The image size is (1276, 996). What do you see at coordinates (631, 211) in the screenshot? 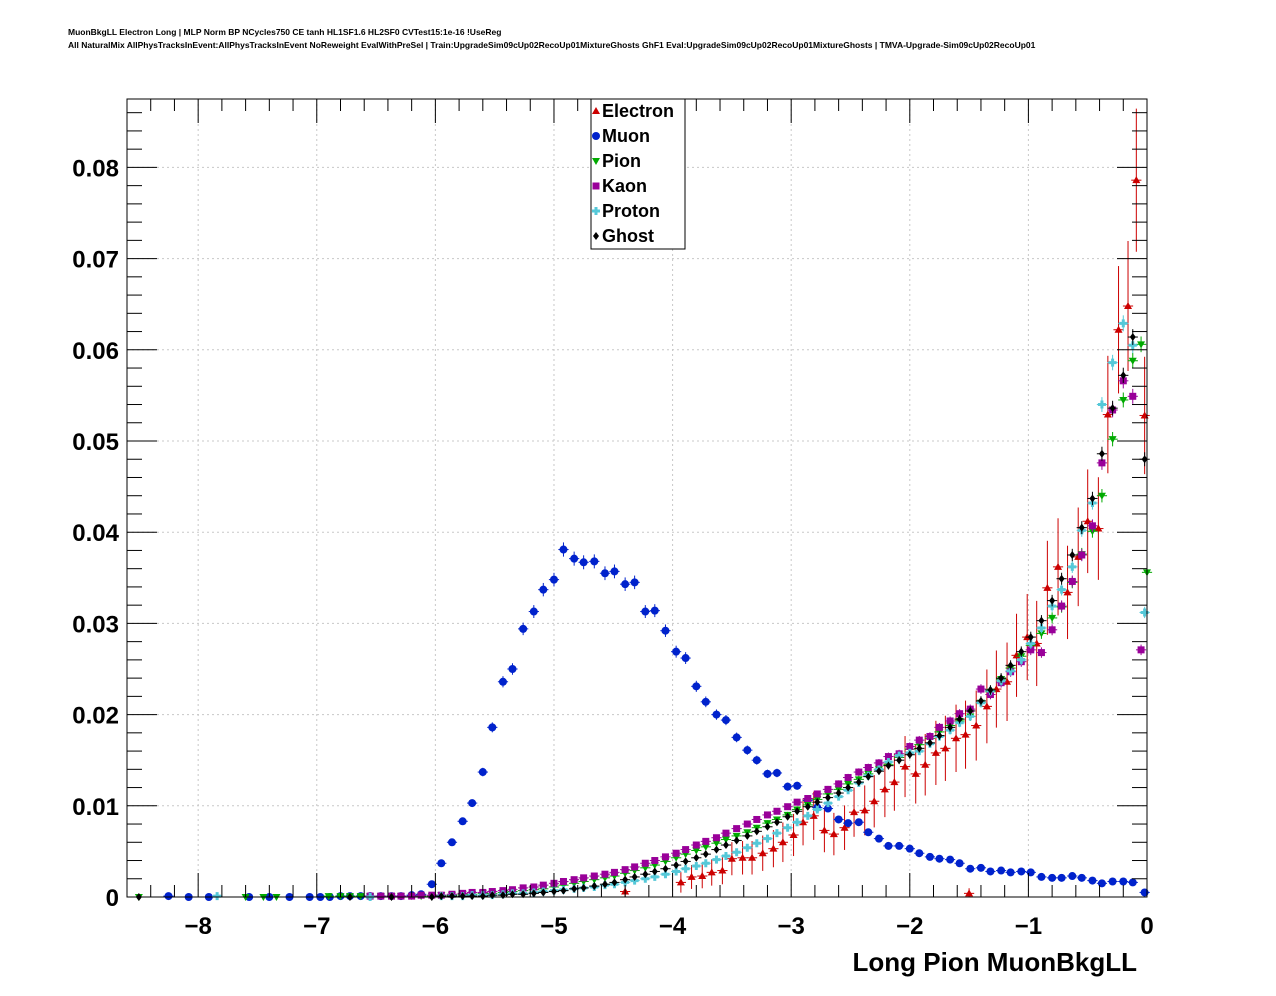
I see `legend-label-proton: Proton` at bounding box center [631, 211].